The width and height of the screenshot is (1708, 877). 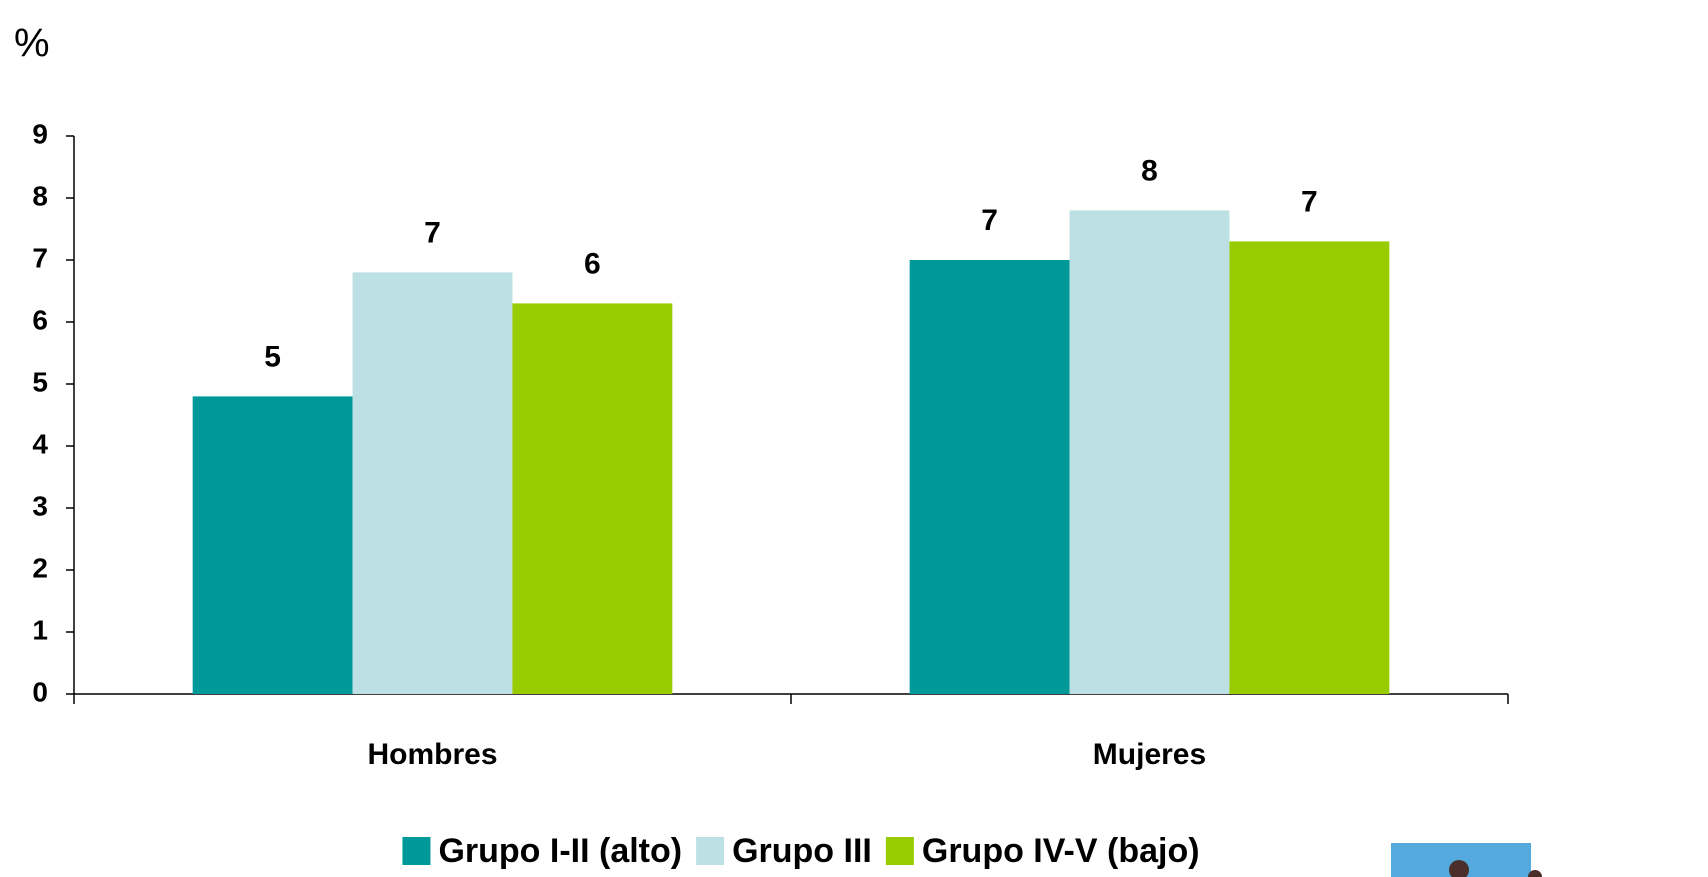 I want to click on legend-label: Grupo IV-V (bajo), so click(x=1061, y=851).